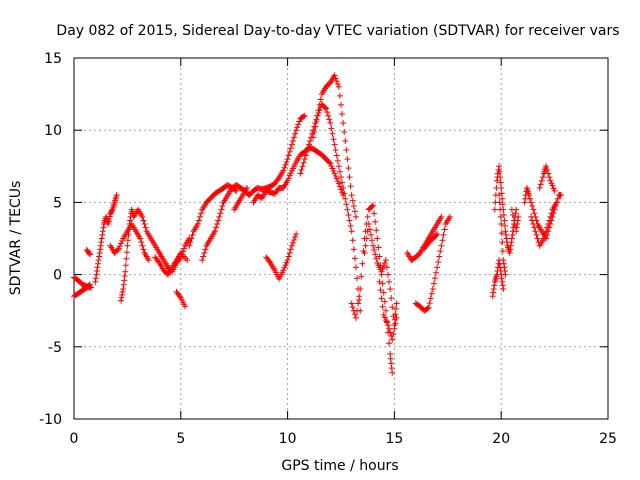 Image resolution: width=640 pixels, height=480 pixels. Describe the element at coordinates (50, 420) in the screenshot. I see `y-tick-label: -10` at that location.